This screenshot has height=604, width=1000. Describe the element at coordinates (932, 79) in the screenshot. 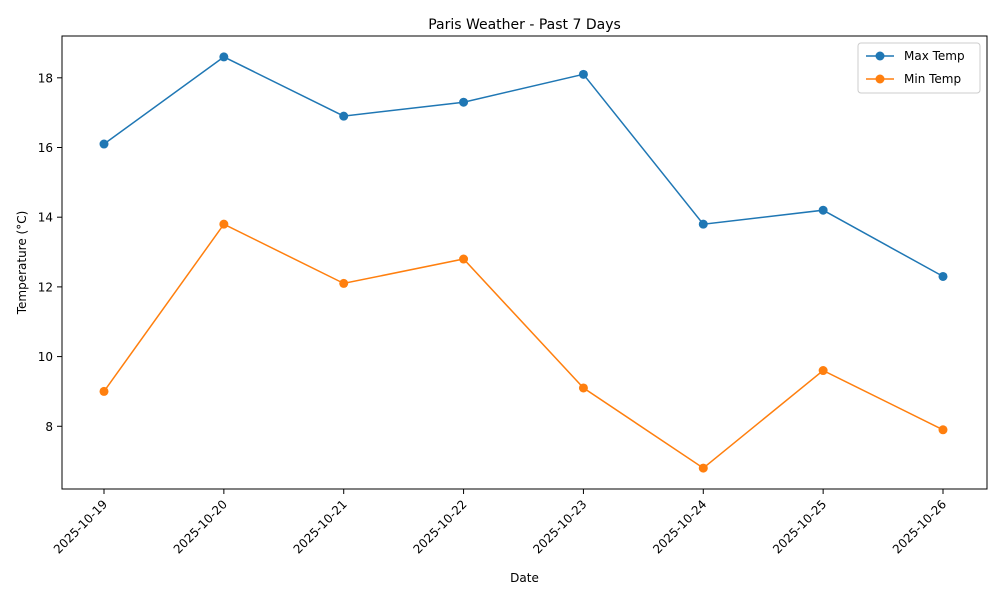

I see `legend-label-min-temp: Min Temp` at that location.